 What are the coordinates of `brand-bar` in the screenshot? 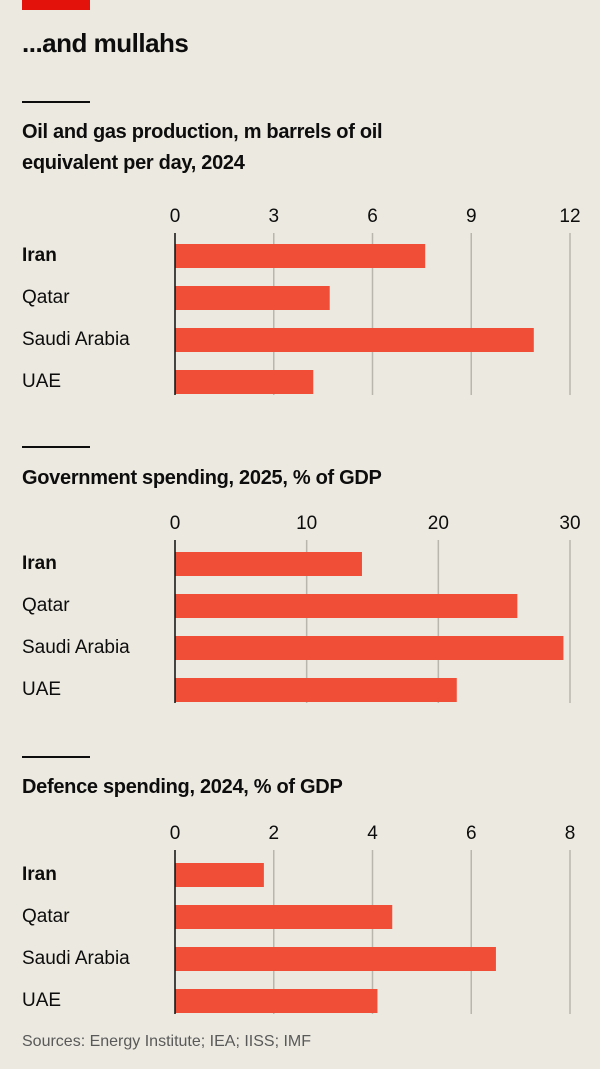 It's located at (56, 5).